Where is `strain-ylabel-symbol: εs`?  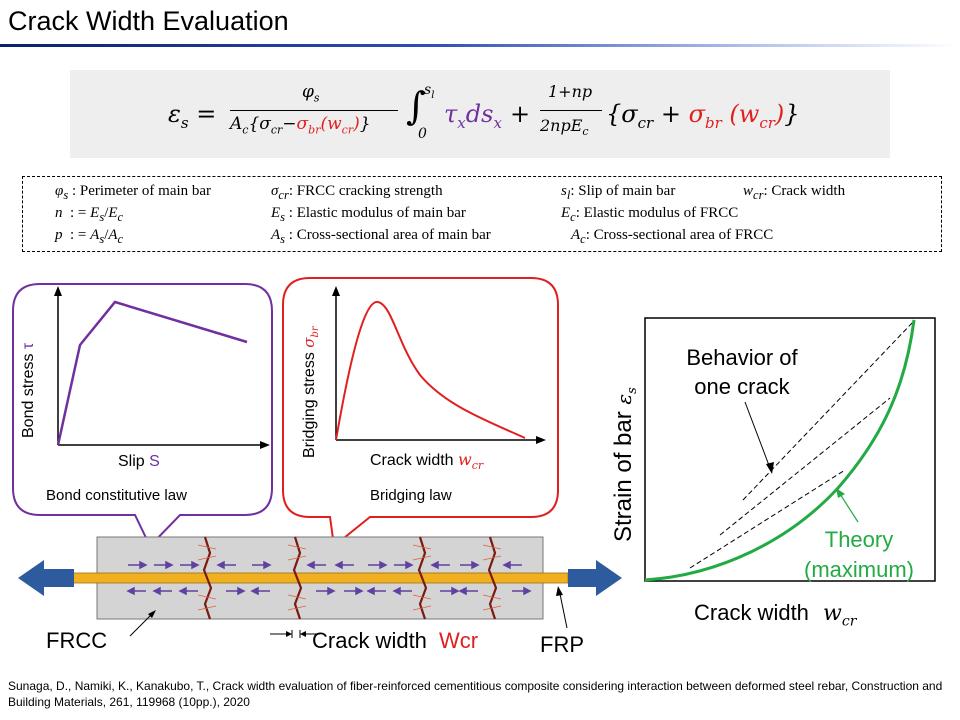
strain-ylabel-symbol: εs is located at coordinates (626, 396).